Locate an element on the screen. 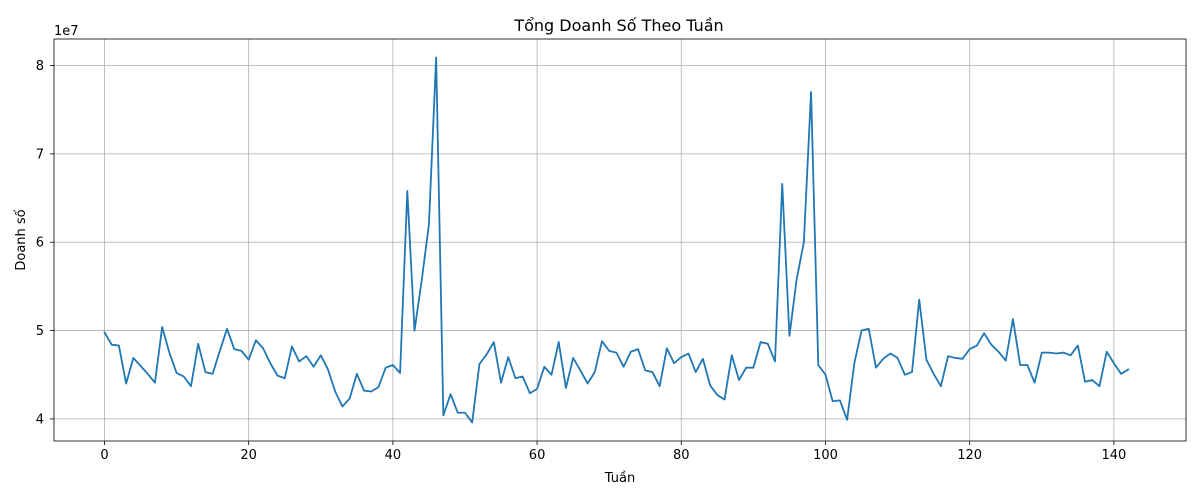 The width and height of the screenshot is (1200, 500). y-axis-title: Doanh số is located at coordinates (21, 239).